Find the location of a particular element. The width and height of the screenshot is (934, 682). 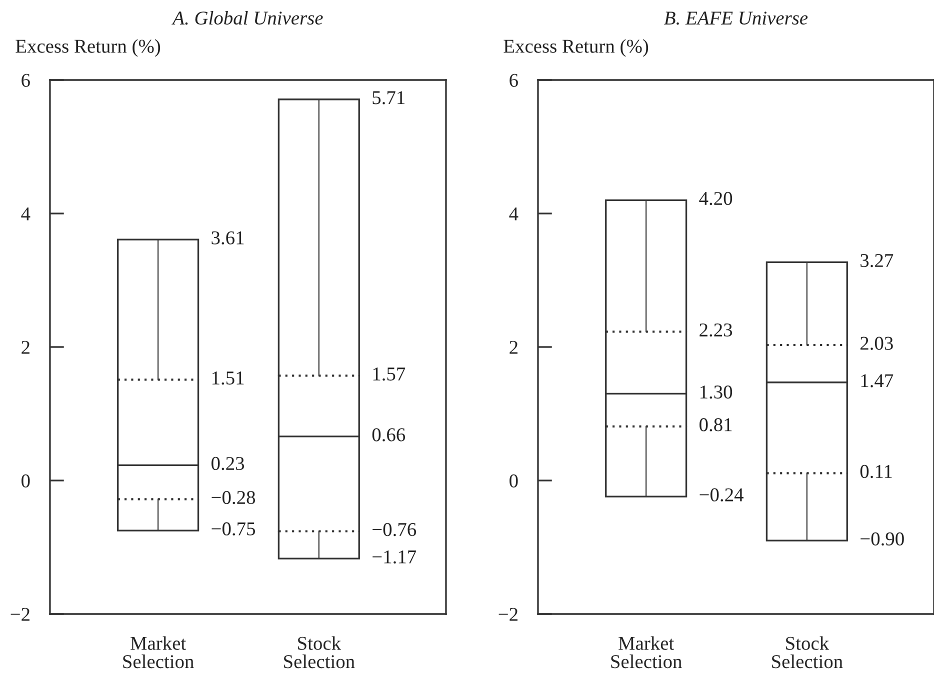

annotation: 1.47 is located at coordinates (877, 381).